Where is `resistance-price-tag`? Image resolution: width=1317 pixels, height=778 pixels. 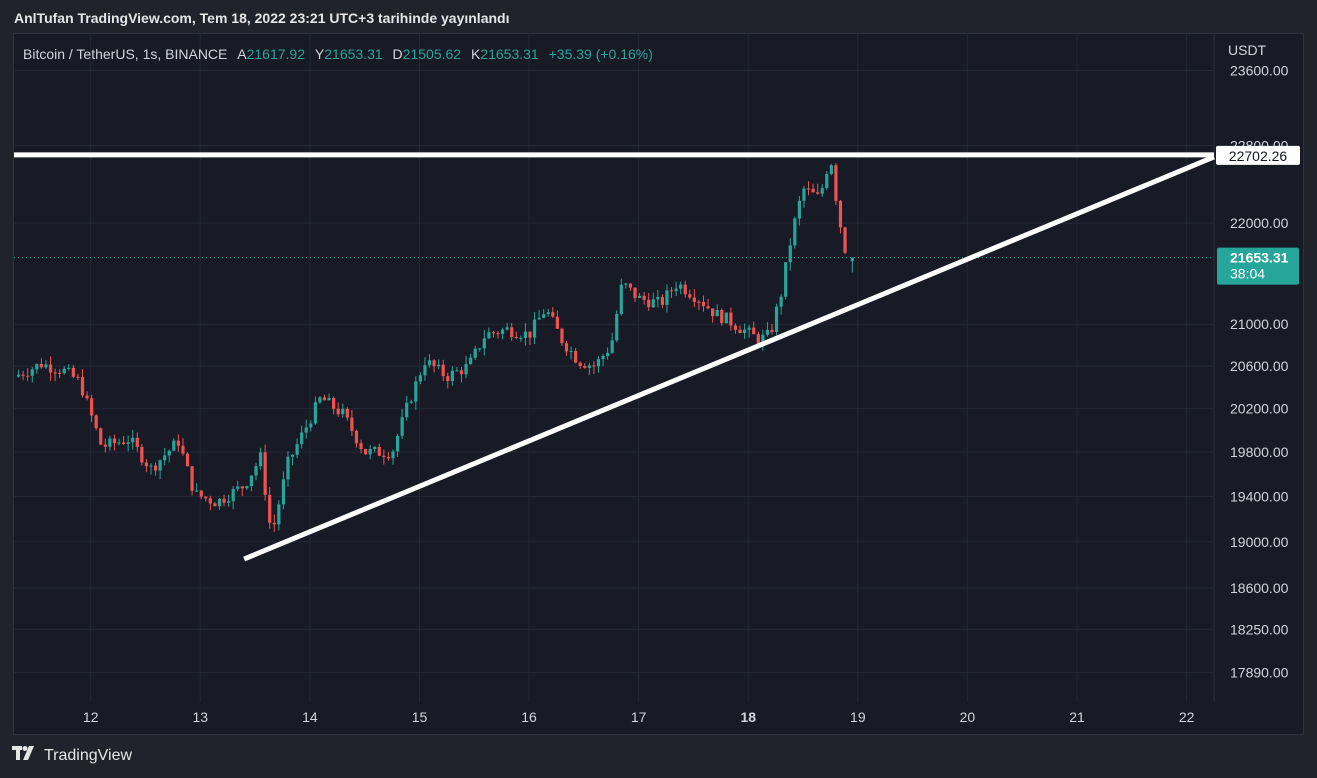
resistance-price-tag is located at coordinates (1258, 155).